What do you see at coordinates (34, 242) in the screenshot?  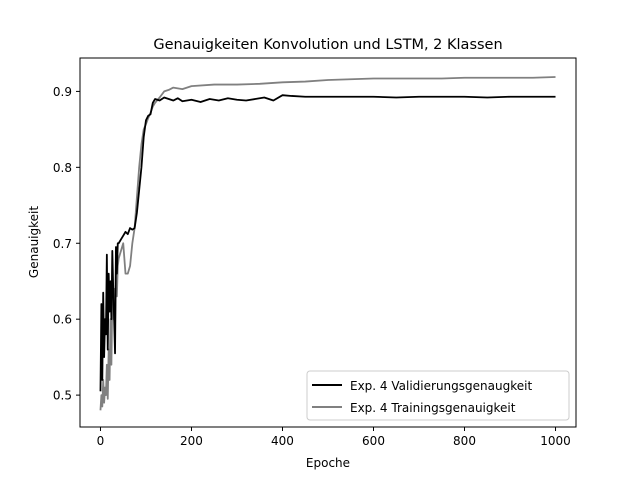 I see `y-axis-label: Genauigkeit` at bounding box center [34, 242].